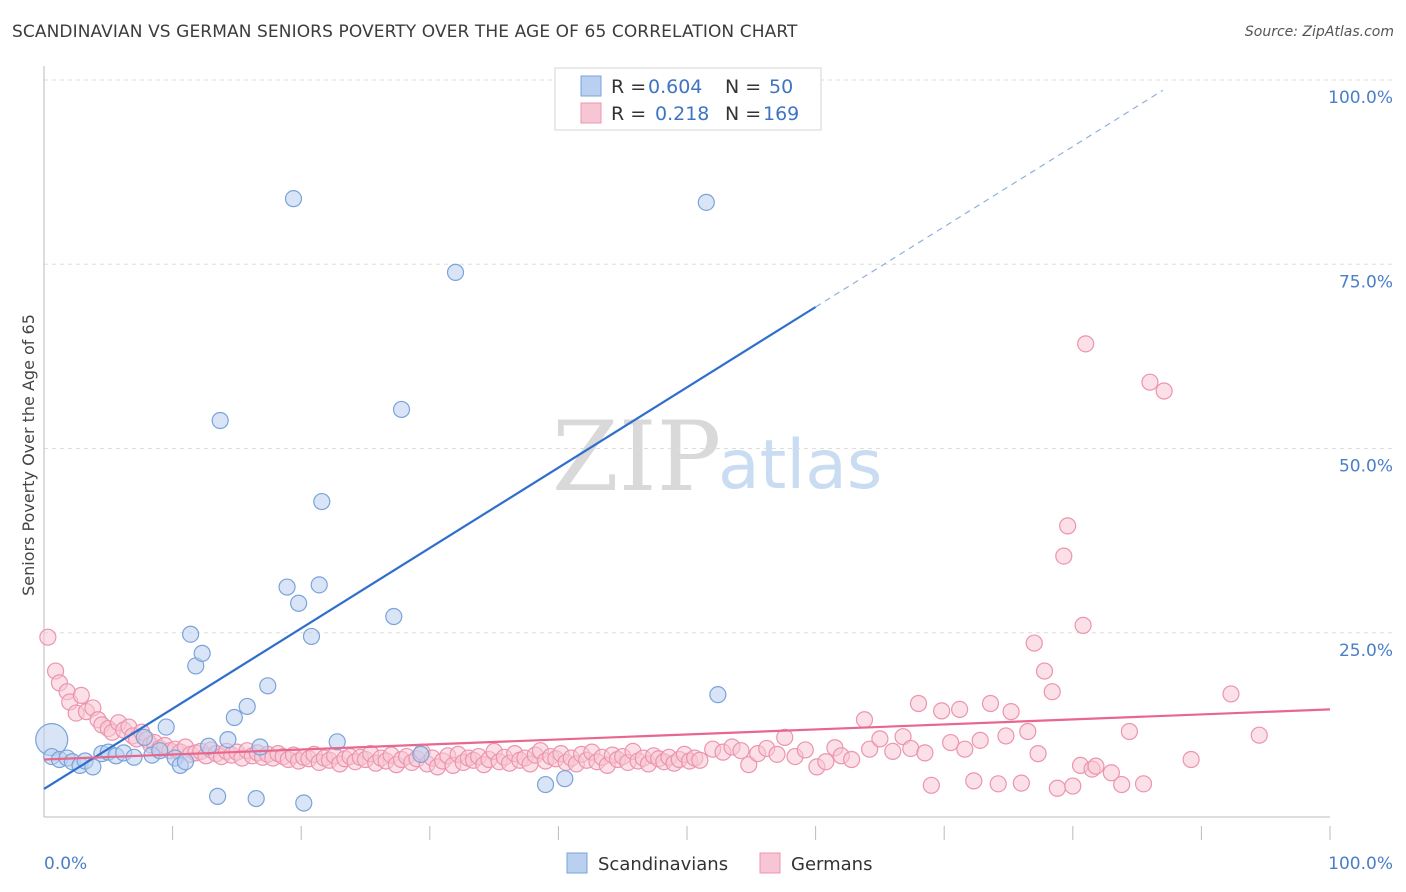 This screenshot has width=1406, height=892. Describe the element at coordinates (1360, 864) in the screenshot. I see `x-tick-label-max: 100.0%` at that location.